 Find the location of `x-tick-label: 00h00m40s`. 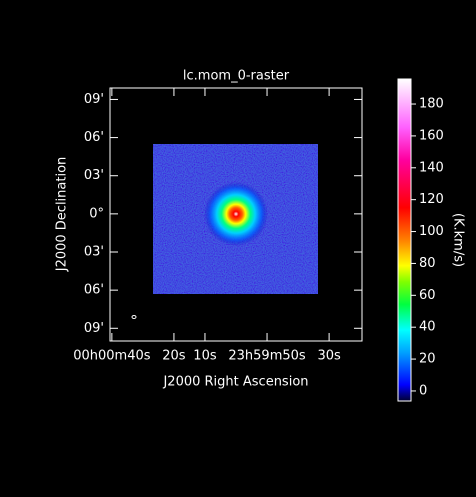

x-tick-label: 00h00m40s is located at coordinates (112, 356).